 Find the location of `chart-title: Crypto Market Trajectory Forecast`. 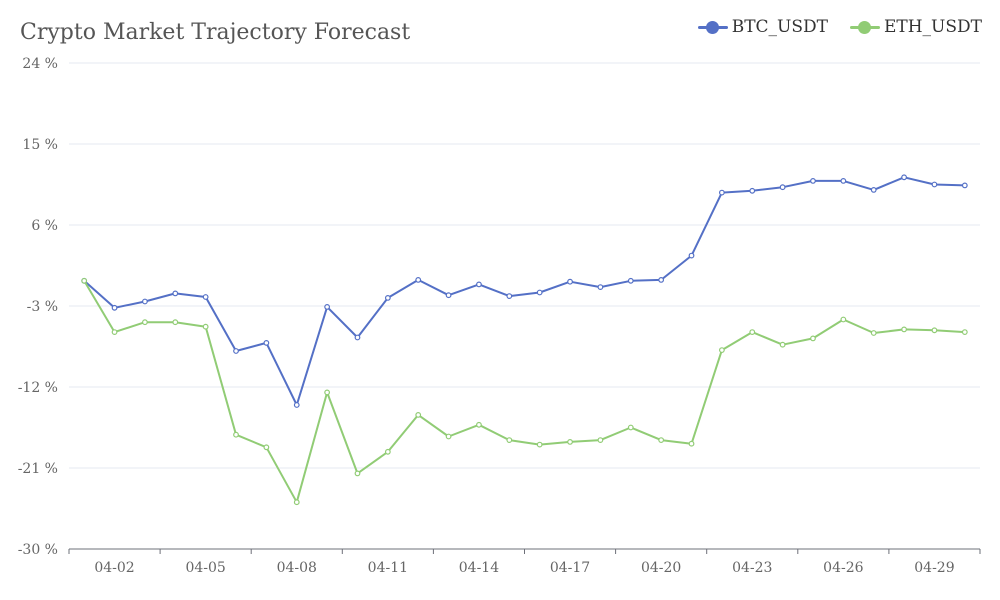

chart-title: Crypto Market Trajectory Forecast is located at coordinates (215, 32).